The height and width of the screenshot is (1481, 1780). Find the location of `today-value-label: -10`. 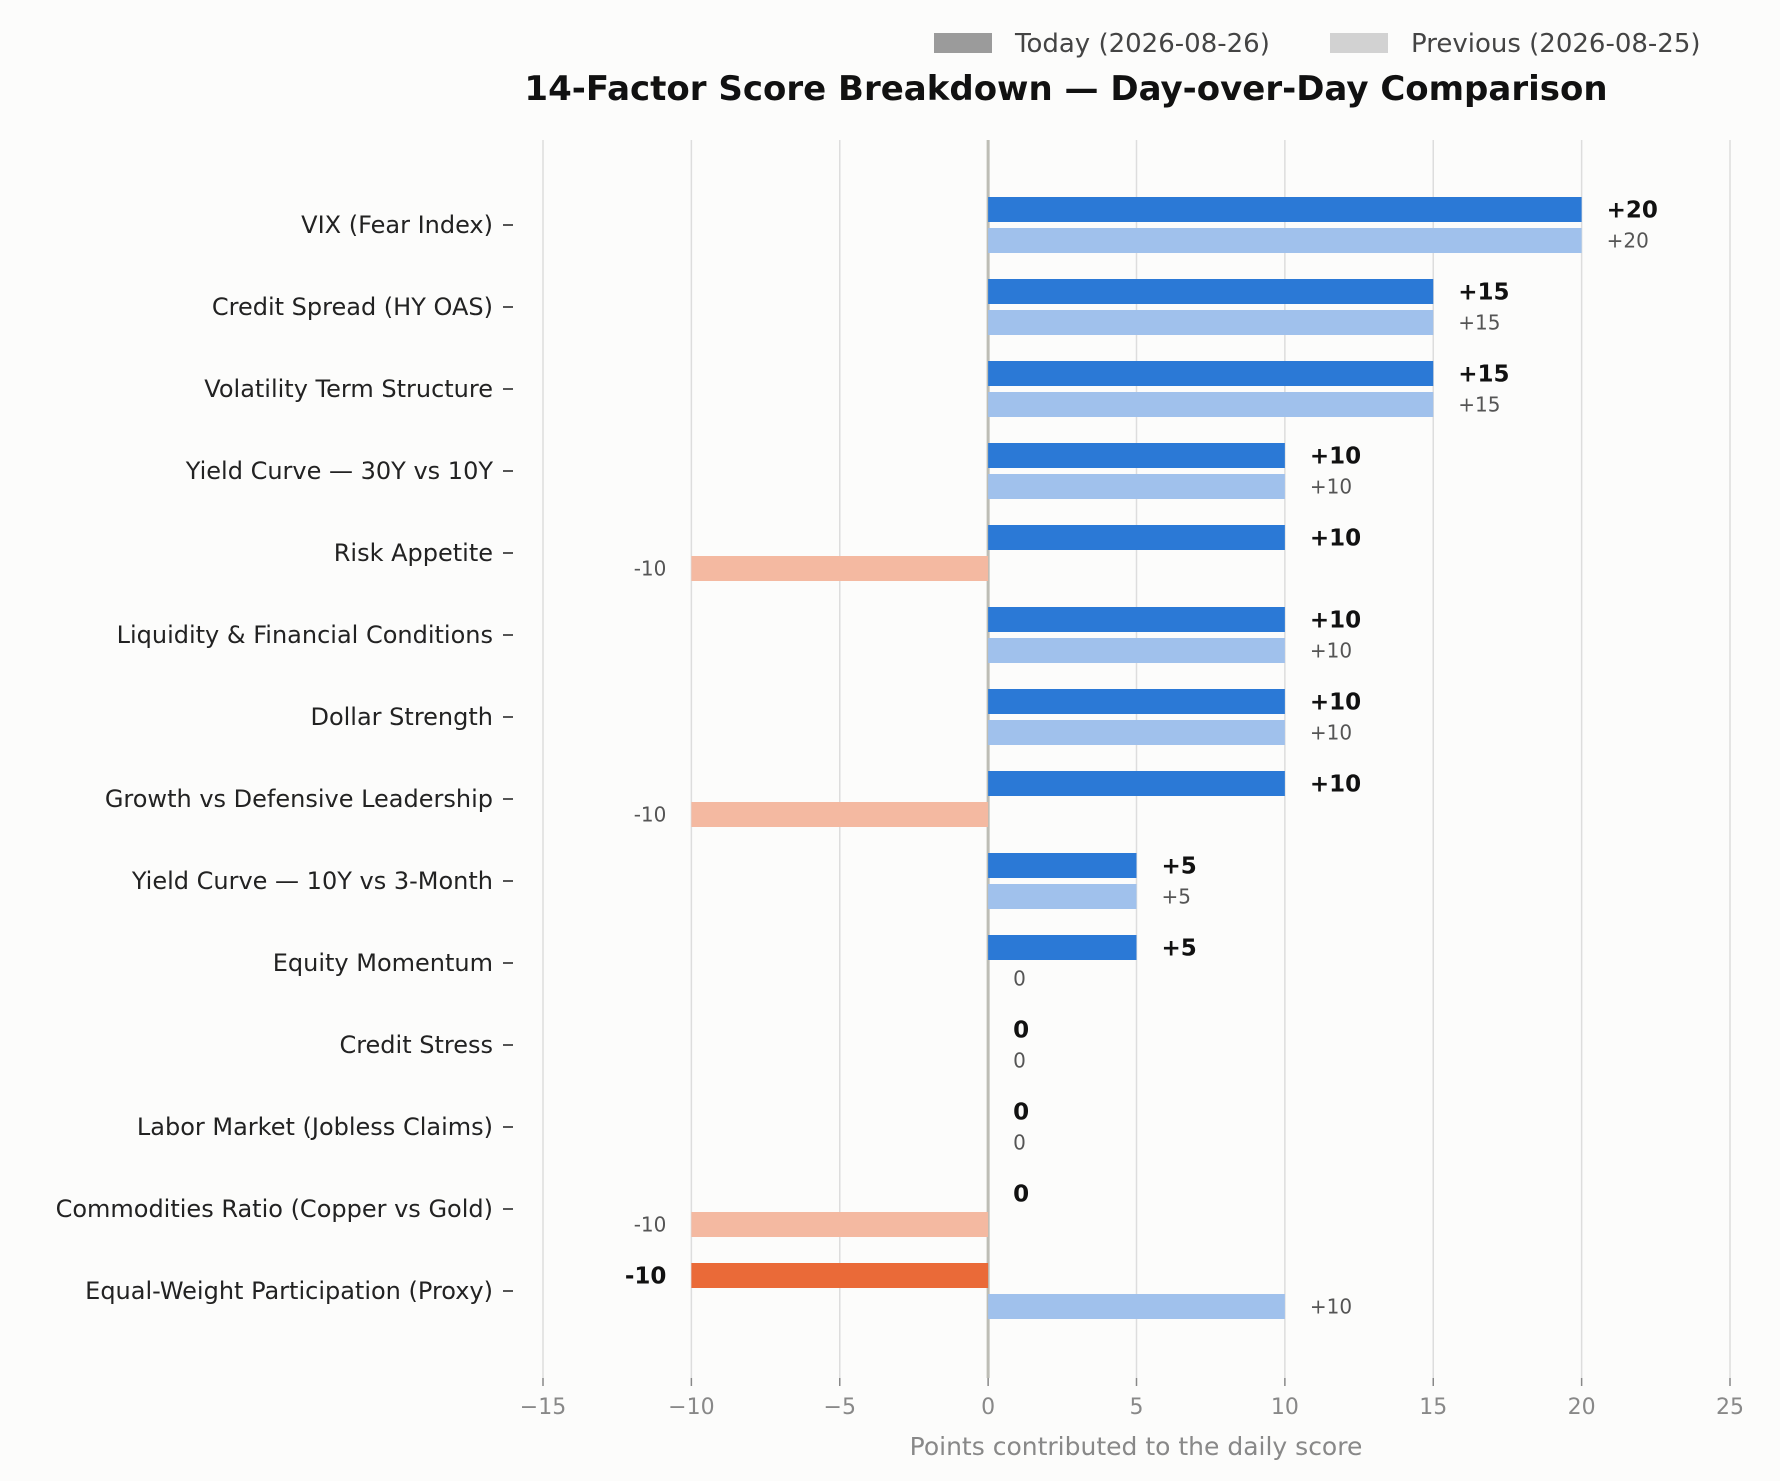

today-value-label: -10 is located at coordinates (646, 1277).